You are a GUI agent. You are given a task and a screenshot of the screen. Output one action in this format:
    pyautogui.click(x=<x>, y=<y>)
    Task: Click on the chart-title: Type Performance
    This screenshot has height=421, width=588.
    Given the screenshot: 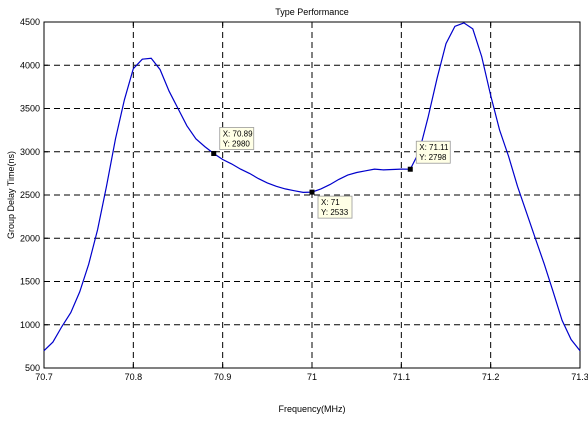 What is the action you would take?
    pyautogui.click(x=312, y=12)
    